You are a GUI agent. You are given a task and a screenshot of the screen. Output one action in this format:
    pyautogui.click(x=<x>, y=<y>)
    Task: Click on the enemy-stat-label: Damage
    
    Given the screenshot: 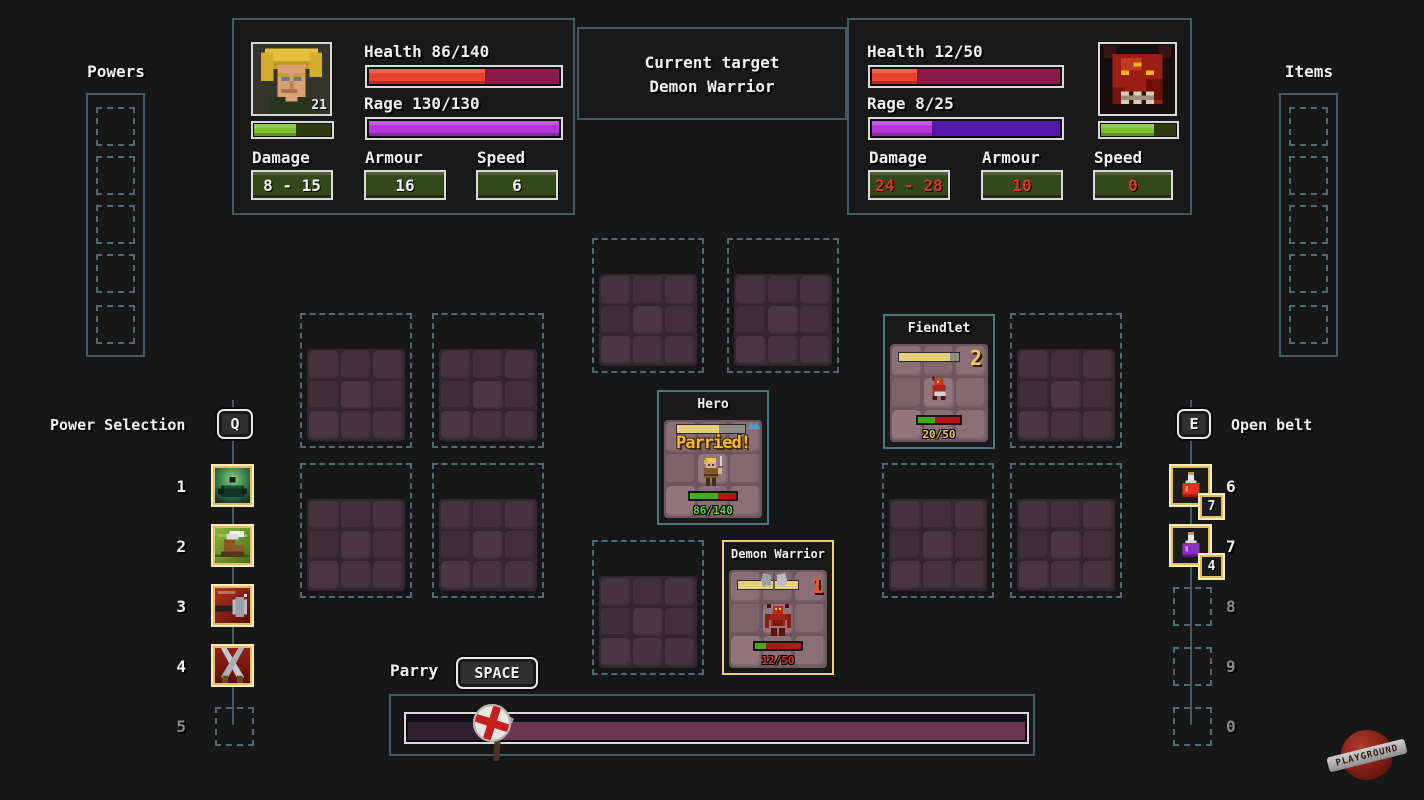 What is the action you would take?
    pyautogui.click(x=898, y=157)
    